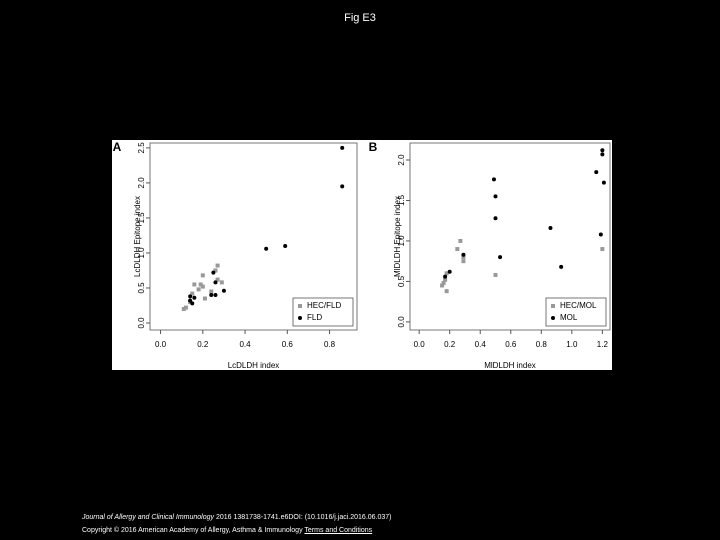 Image resolution: width=720 pixels, height=540 pixels. Describe the element at coordinates (373, 147) in the screenshot. I see `panel-label: B` at that location.